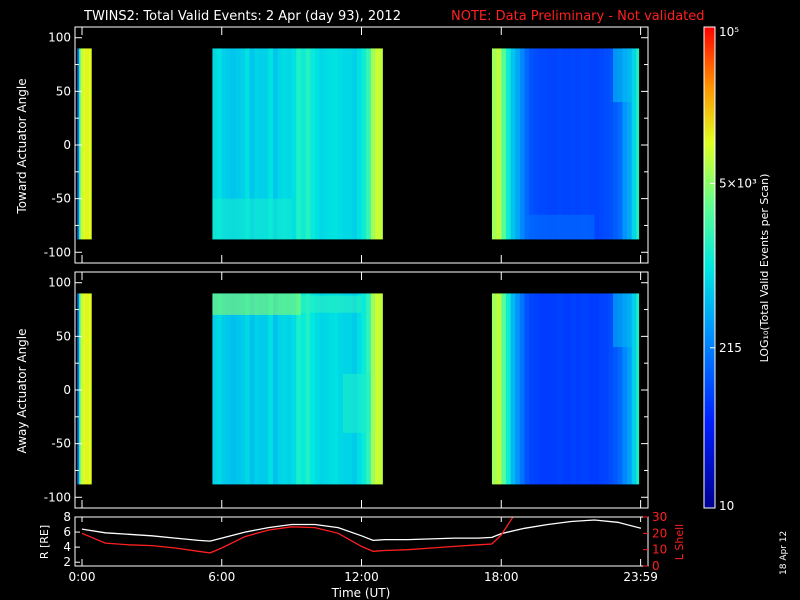 This screenshot has width=800, height=600. What do you see at coordinates (57, 252) in the screenshot?
I see `y-tick-label: -100` at bounding box center [57, 252].